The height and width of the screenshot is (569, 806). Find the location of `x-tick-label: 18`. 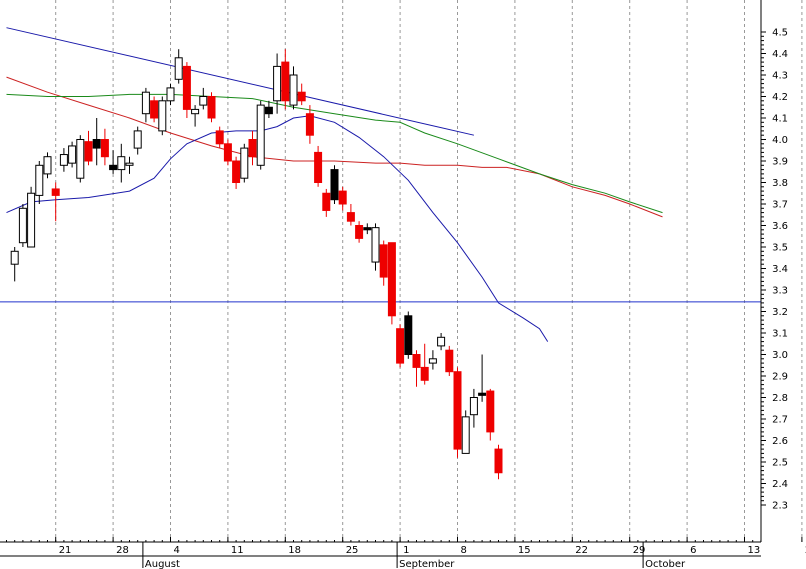

x-tick-label: 18 is located at coordinates (294, 550).